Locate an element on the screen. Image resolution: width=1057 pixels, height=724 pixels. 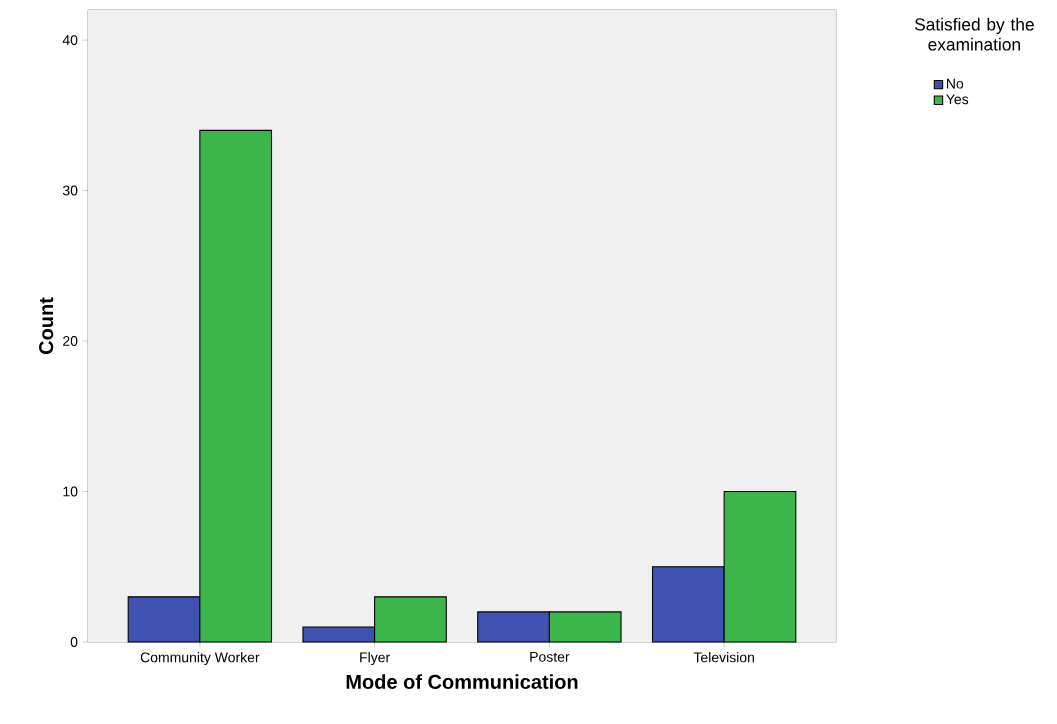
legend-label: Yes is located at coordinates (957, 99).